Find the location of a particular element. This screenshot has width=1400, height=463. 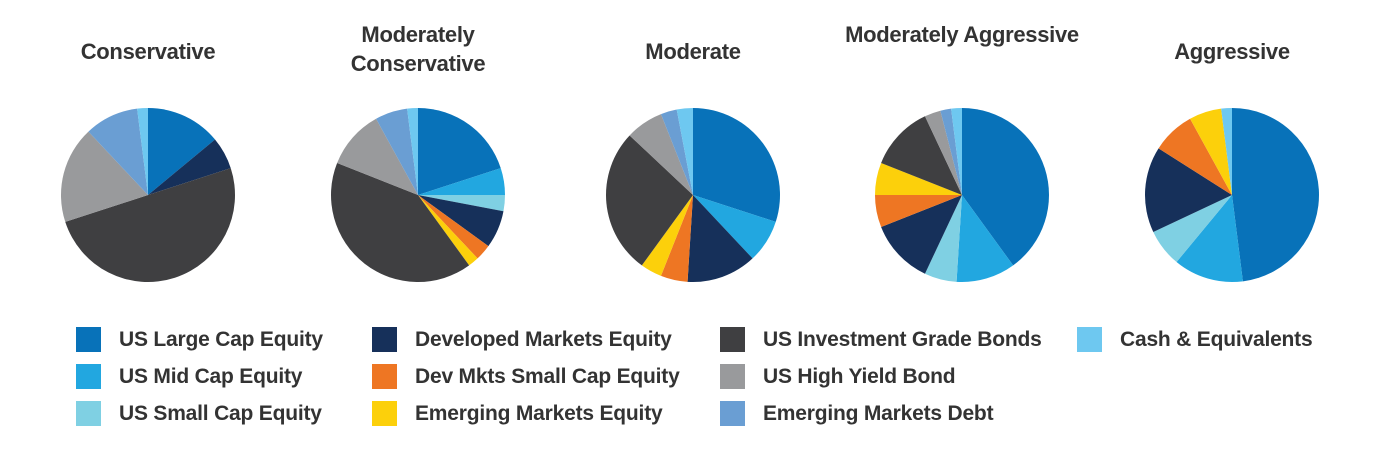

legend-item: US Small Cap Equity is located at coordinates (199, 413).